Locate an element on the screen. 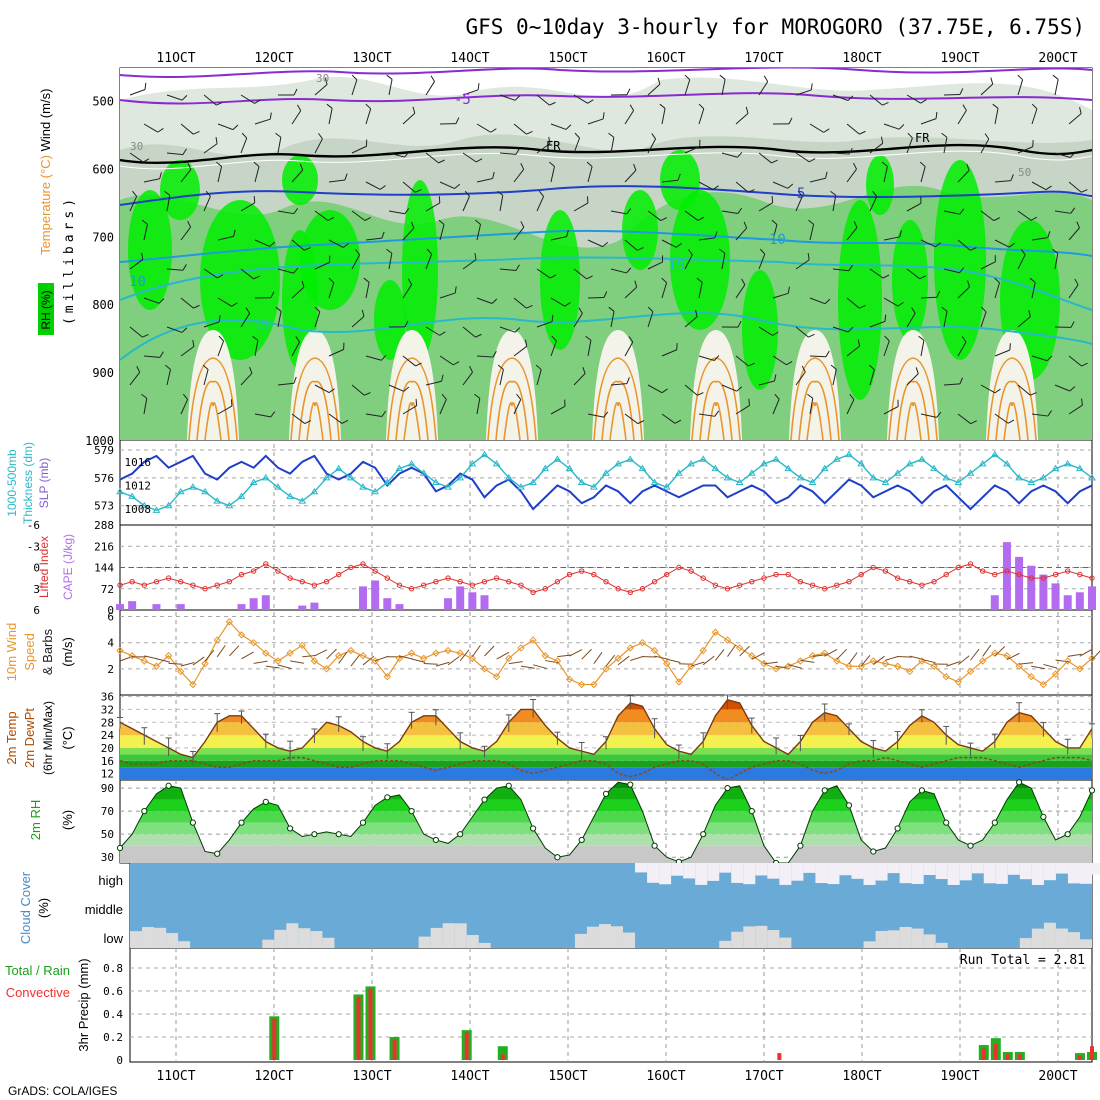  rh-green-blob is located at coordinates (680, 180).